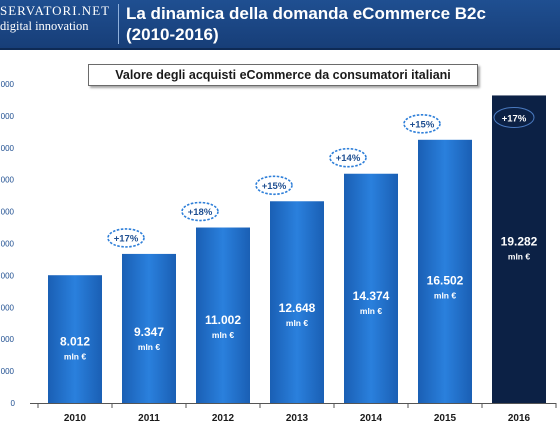 The width and height of the screenshot is (560, 431). What do you see at coordinates (7, 339) in the screenshot?
I see `y-tick-label: 4.000` at bounding box center [7, 339].